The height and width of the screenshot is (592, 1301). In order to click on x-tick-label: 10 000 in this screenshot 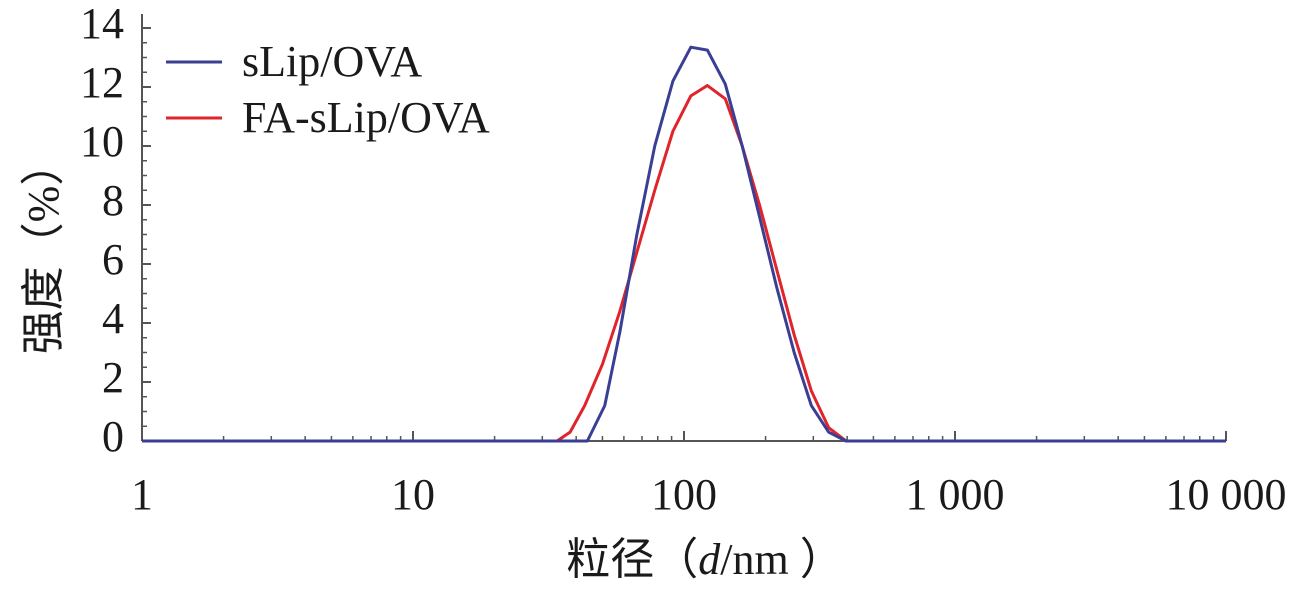, I will do `click(1226, 494)`.